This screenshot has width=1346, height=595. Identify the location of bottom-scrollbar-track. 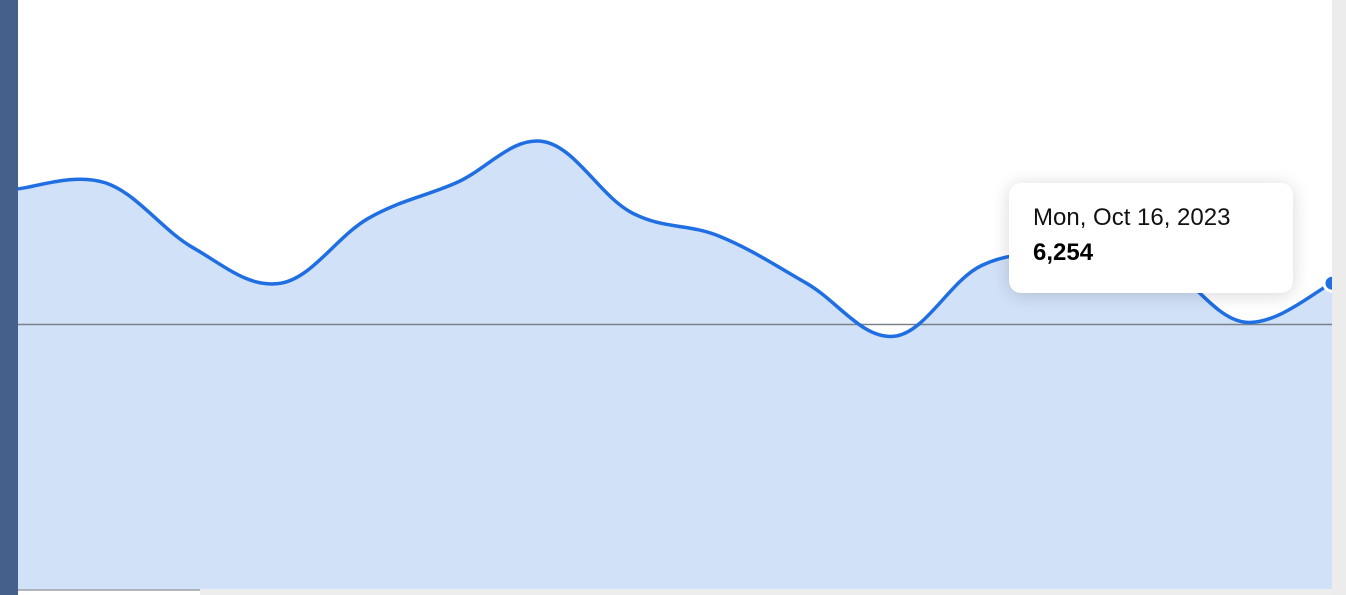
(766, 592).